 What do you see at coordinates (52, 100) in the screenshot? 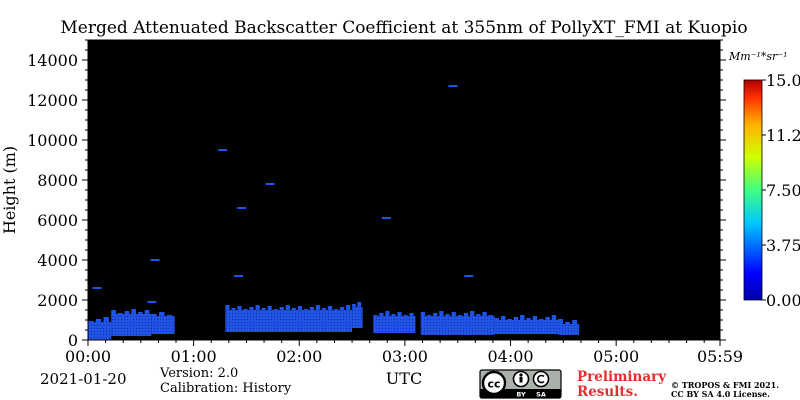
I see `y-tick-label: 12000` at bounding box center [52, 100].